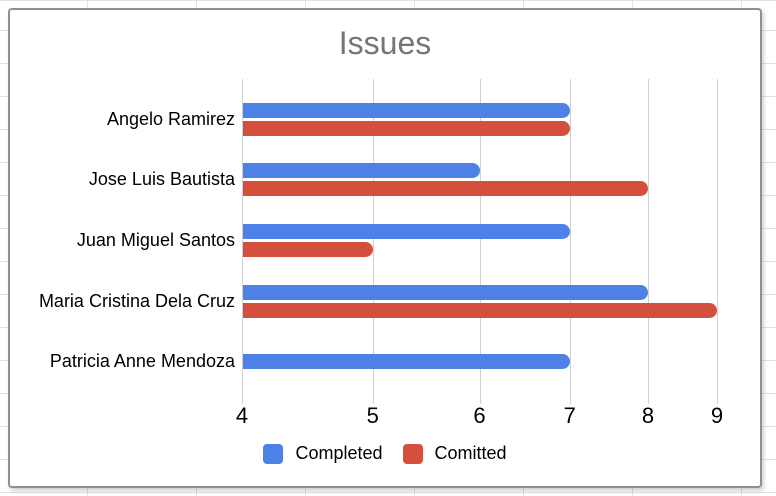  Describe the element at coordinates (142, 361) in the screenshot. I see `category-label: Patricia Anne Mendoza` at that location.